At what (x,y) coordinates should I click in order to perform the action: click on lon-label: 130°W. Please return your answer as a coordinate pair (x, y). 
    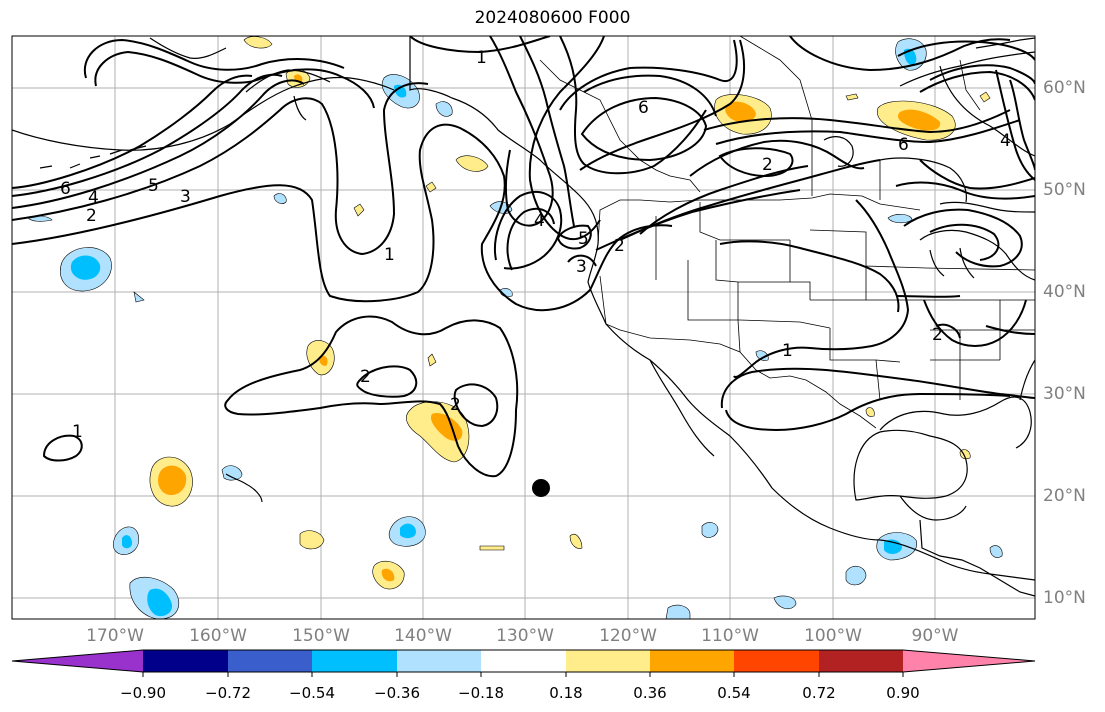
    Looking at the image, I should click on (525, 636).